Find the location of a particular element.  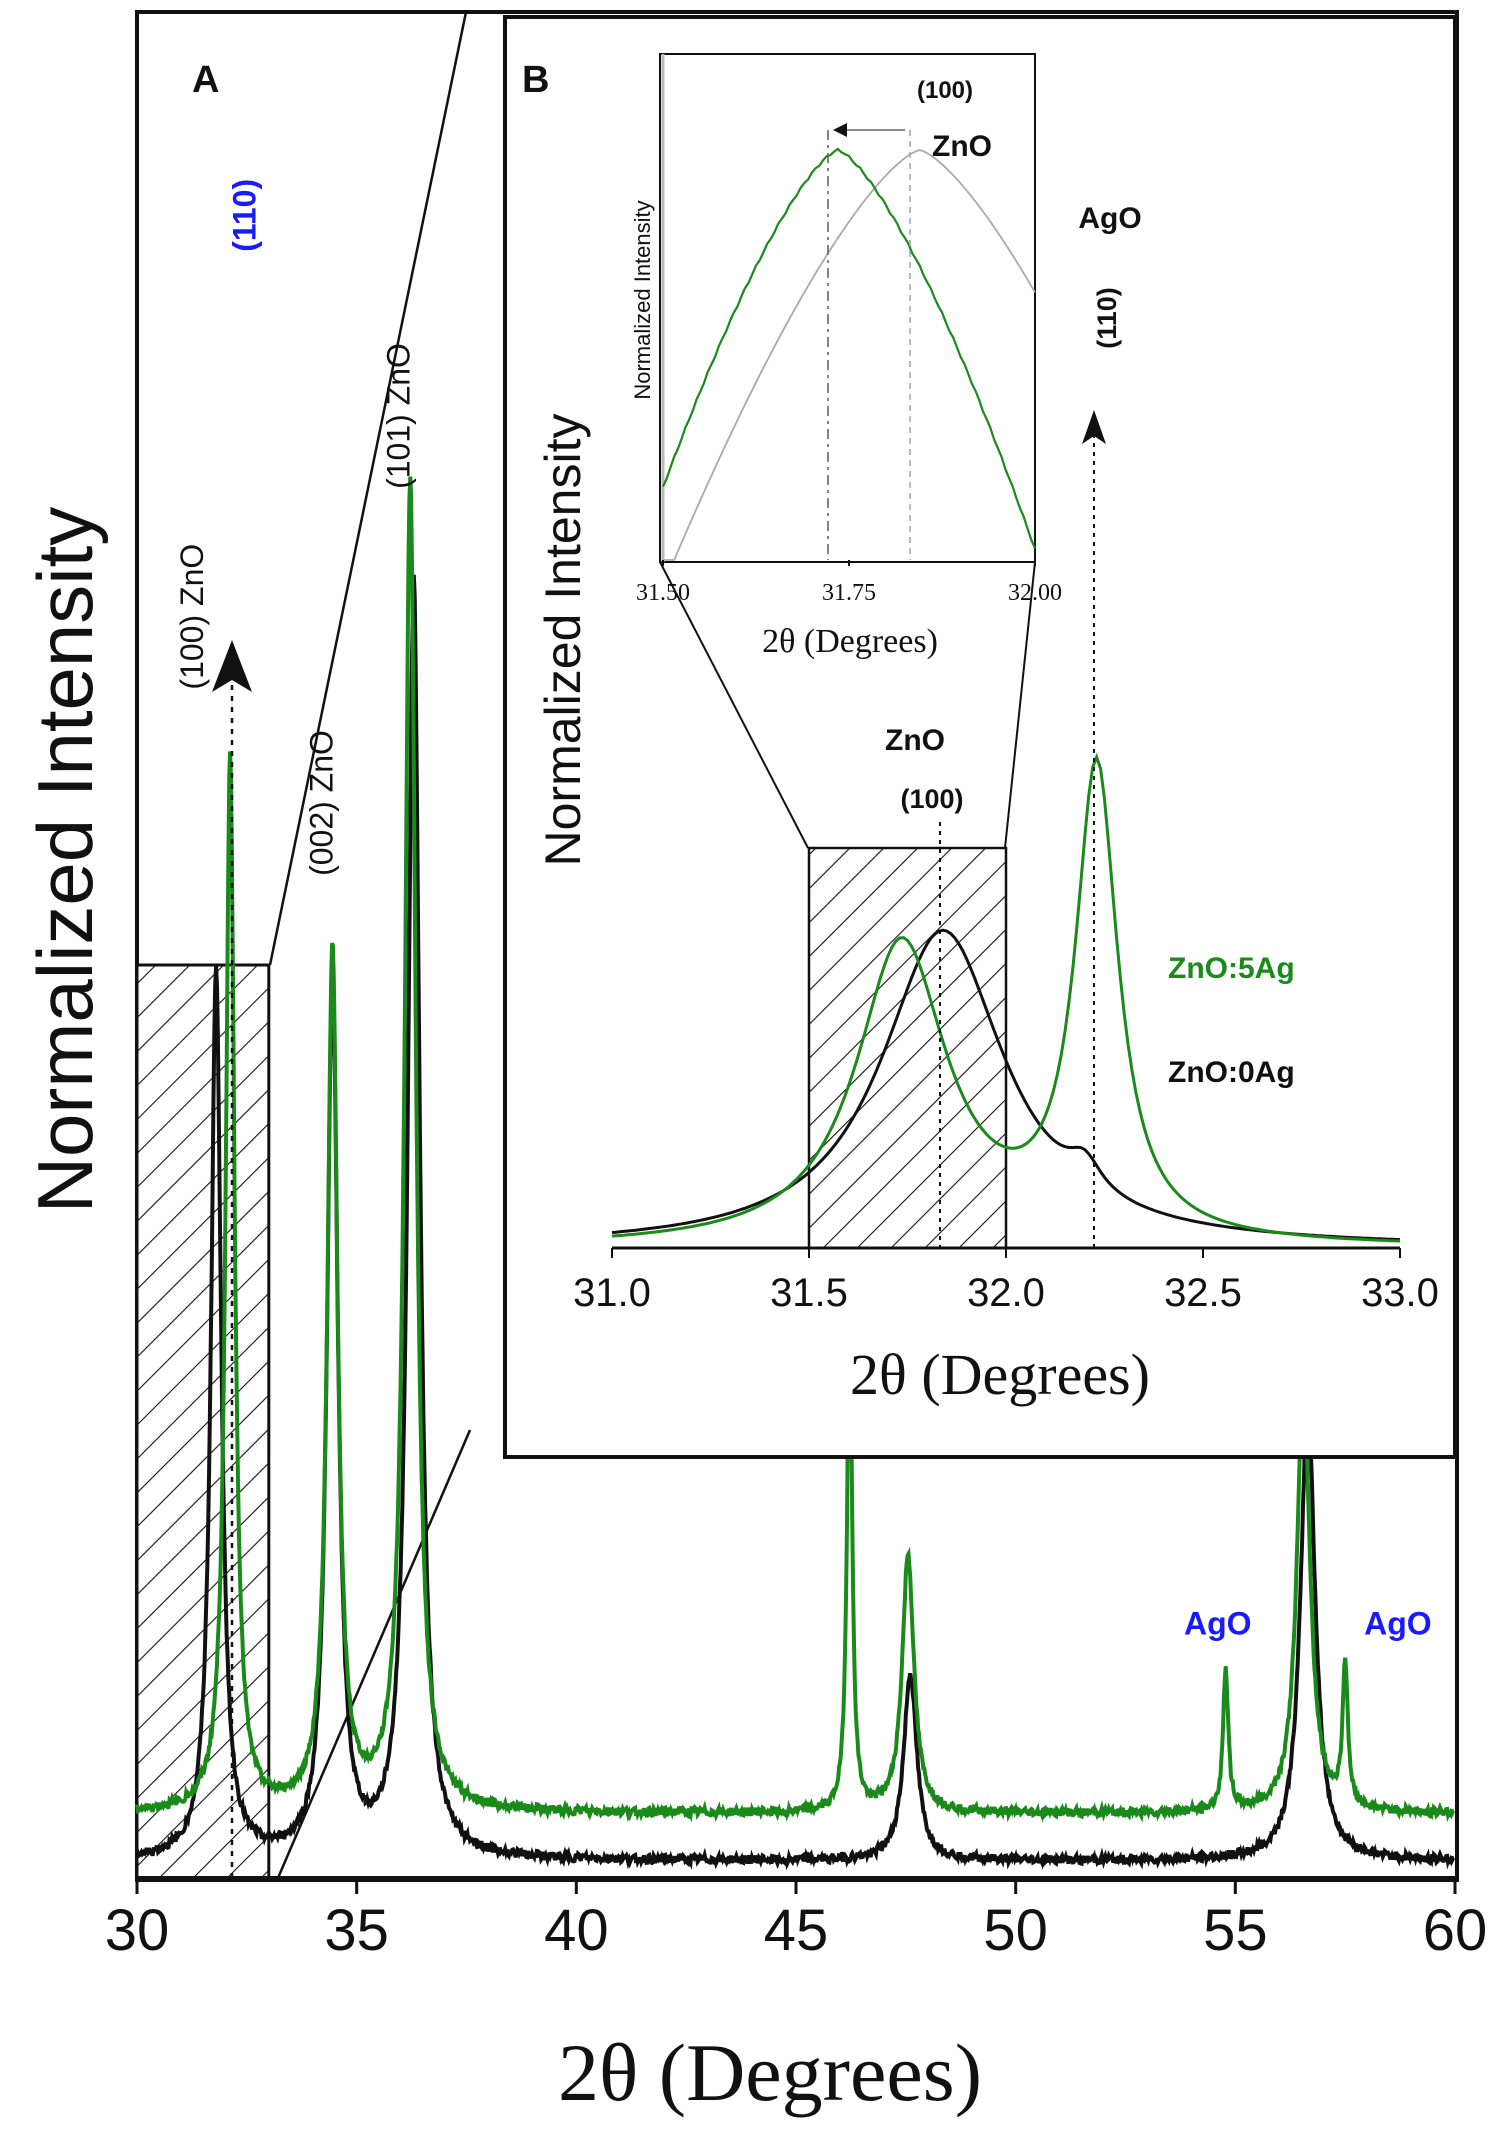

panel-a-y-axis-label: Normalized Intensity is located at coordinates (65, 860).